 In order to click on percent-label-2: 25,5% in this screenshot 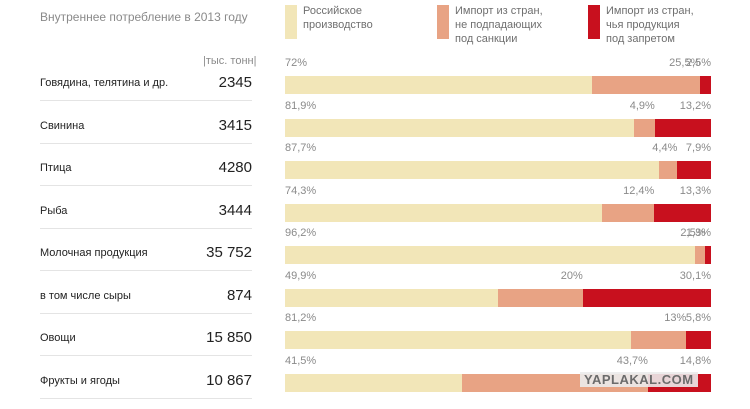, I will do `click(685, 63)`.